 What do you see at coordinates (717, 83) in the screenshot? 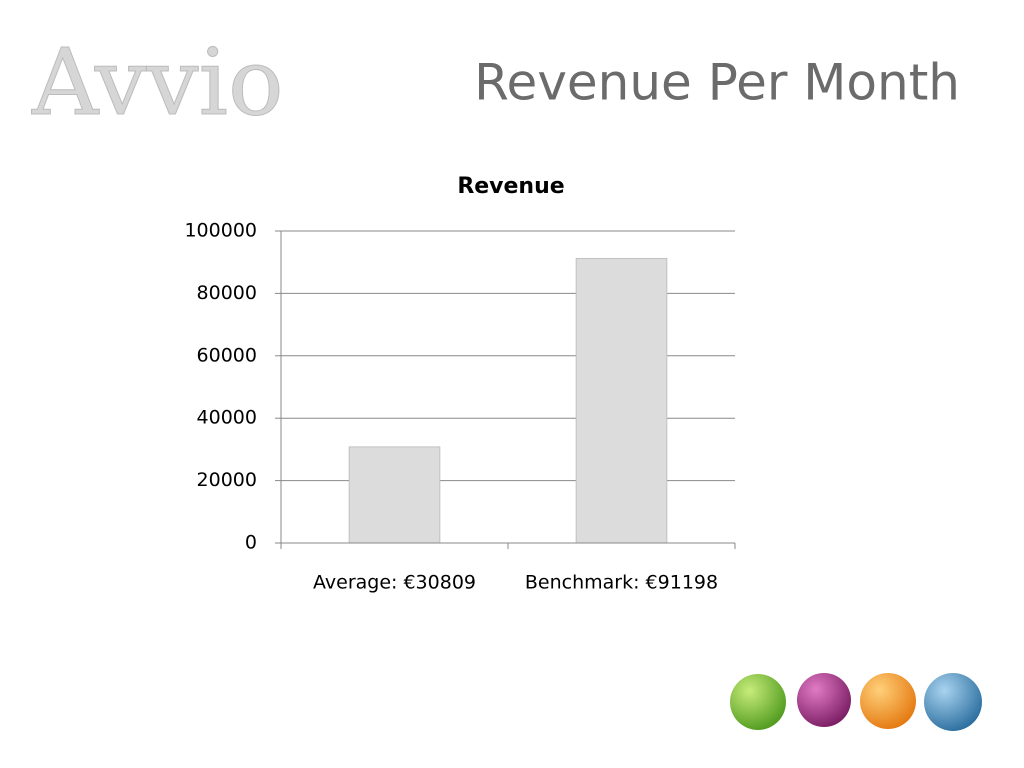
I see `slide-title: Revenue Per Month` at bounding box center [717, 83].